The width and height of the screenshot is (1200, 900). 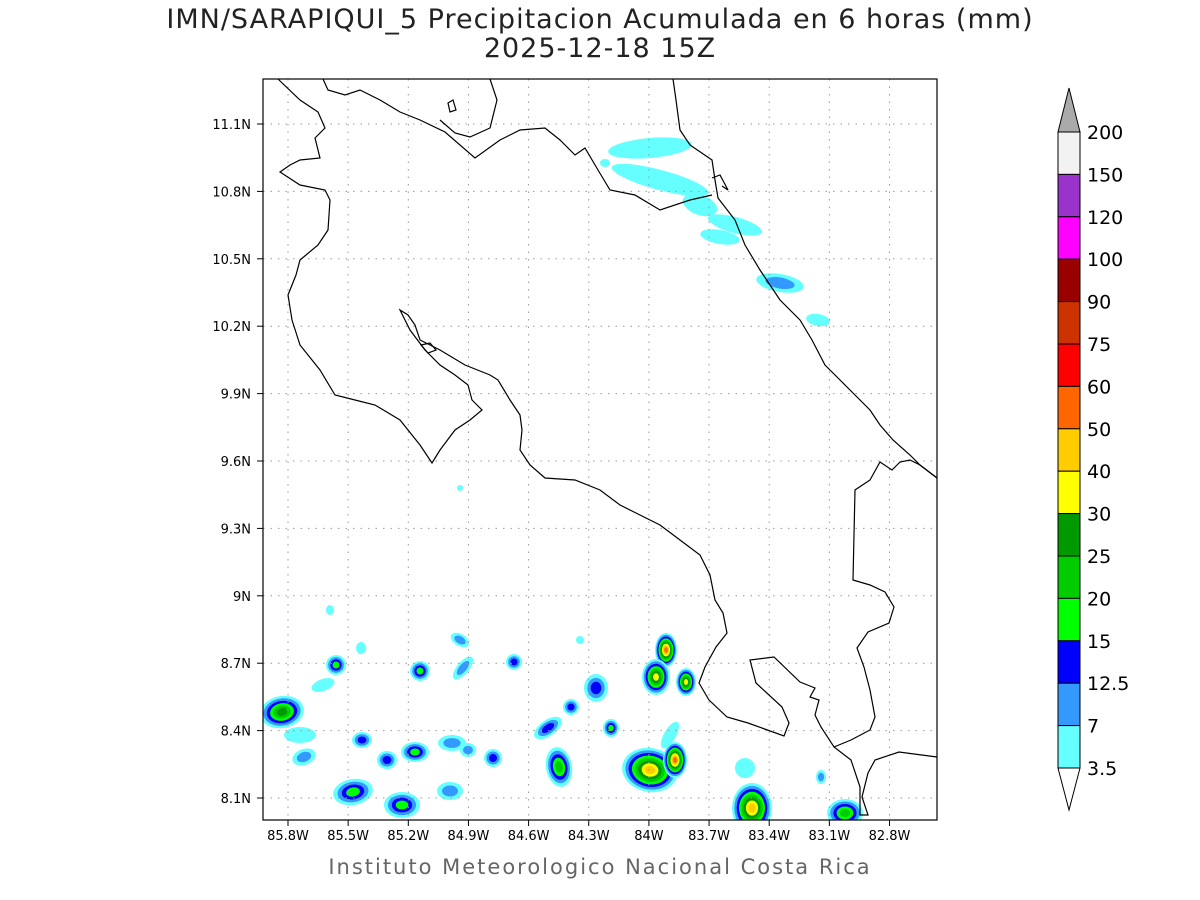 What do you see at coordinates (428, 348) in the screenshot?
I see `islet-nicoya` at bounding box center [428, 348].